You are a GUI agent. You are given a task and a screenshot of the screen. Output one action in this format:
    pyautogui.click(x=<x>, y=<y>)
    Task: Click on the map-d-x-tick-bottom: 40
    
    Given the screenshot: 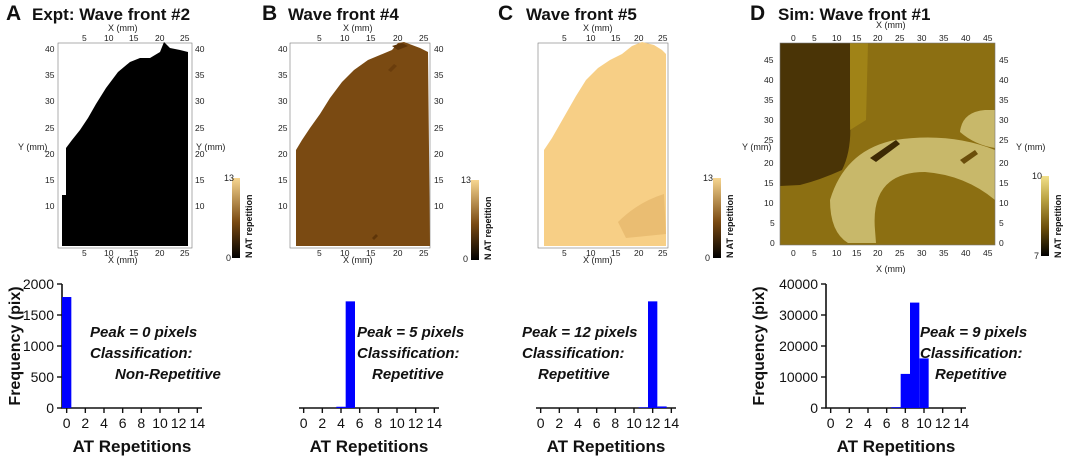 What is the action you would take?
    pyautogui.click(x=966, y=253)
    